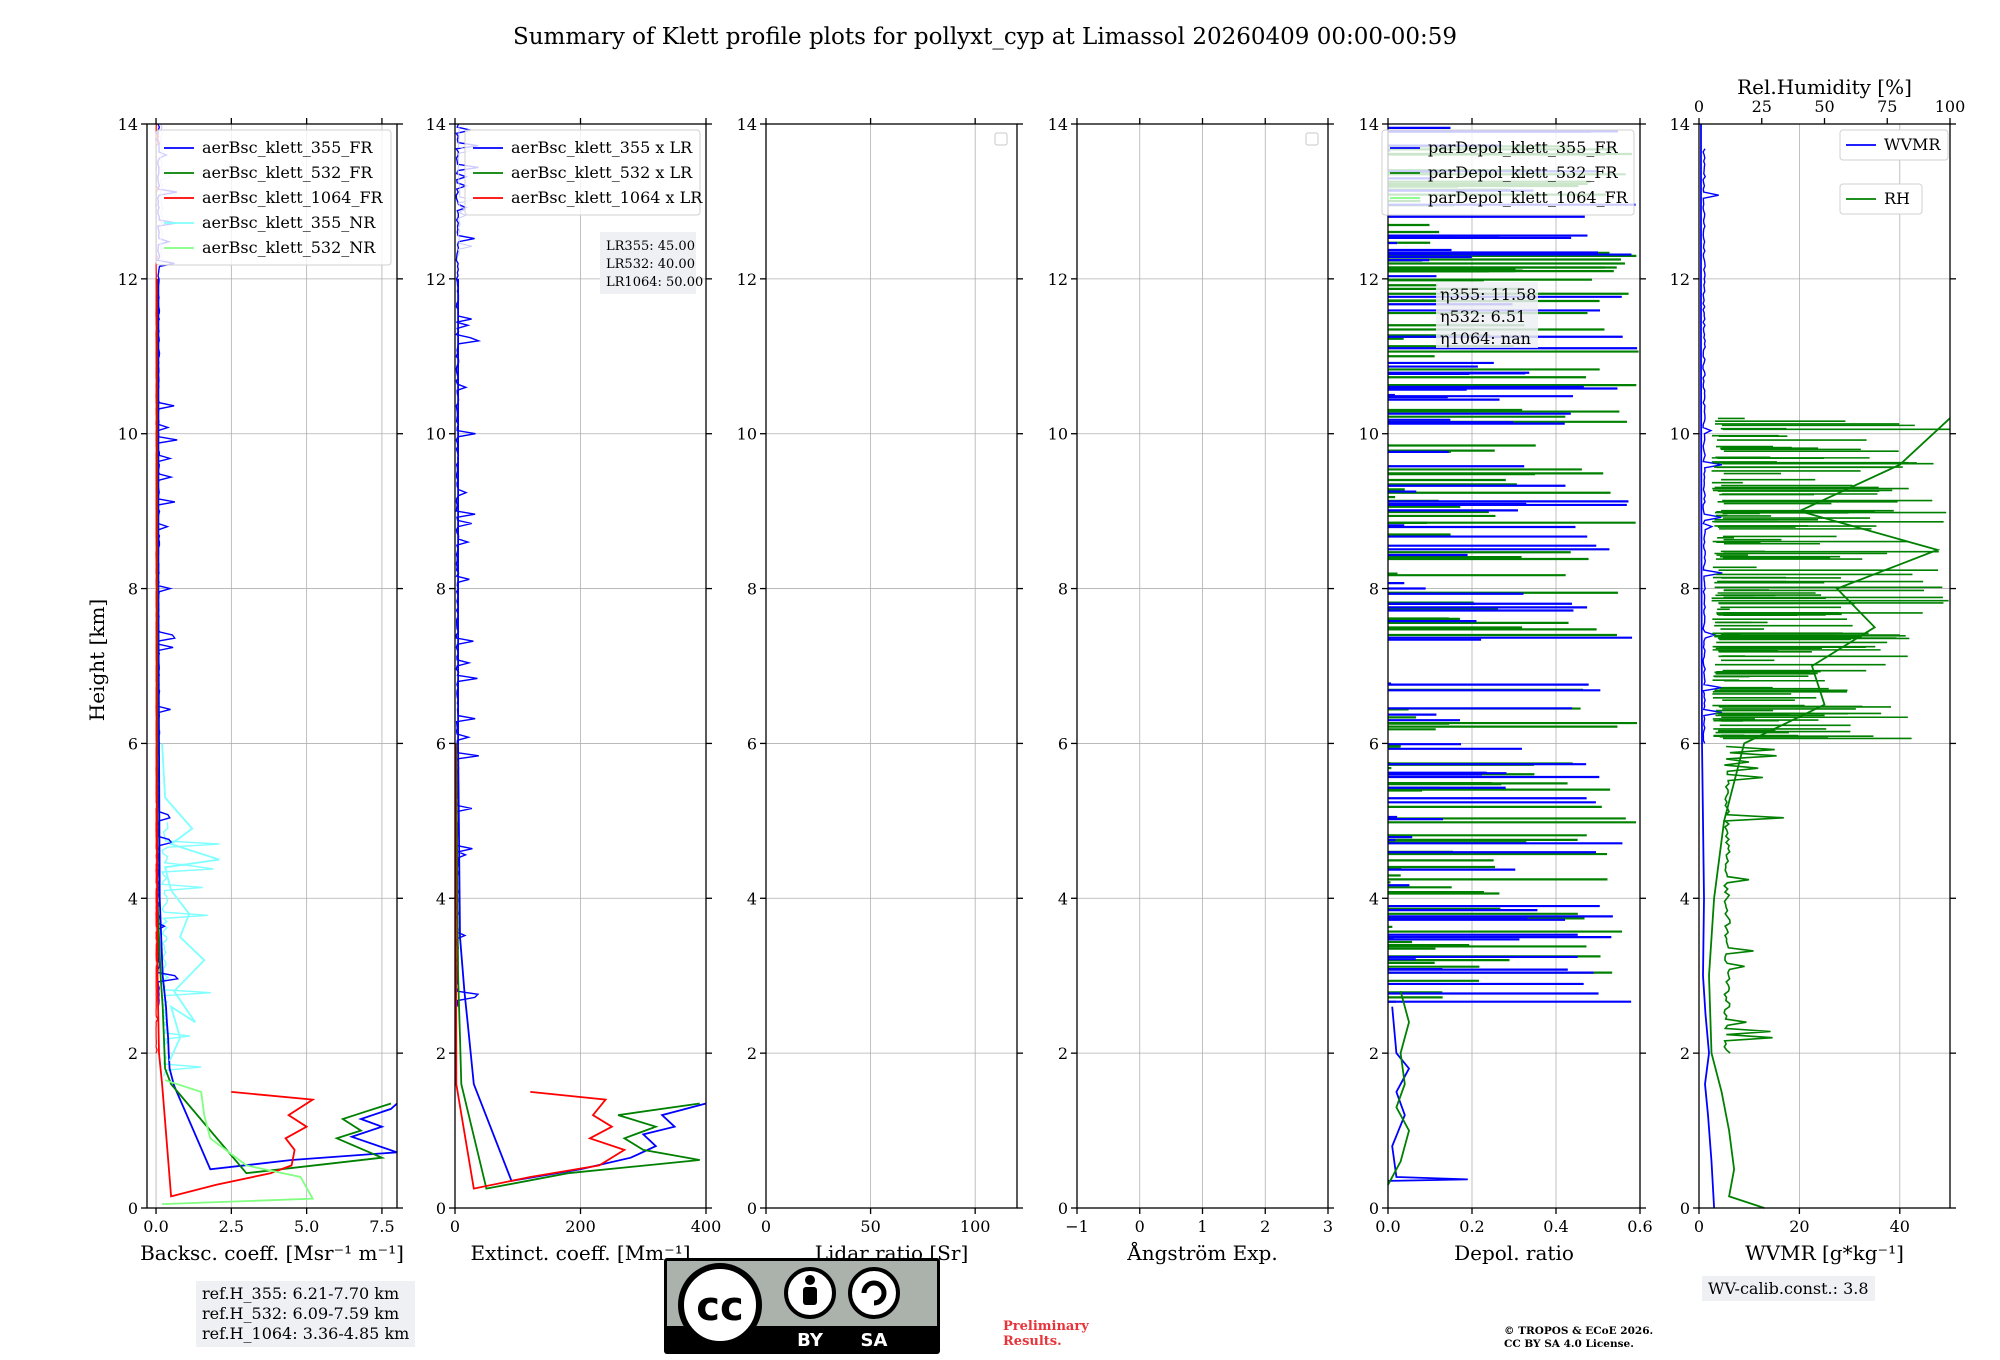 The width and height of the screenshot is (2000, 1360). Describe the element at coordinates (1900, 1226) in the screenshot. I see `x-tick-label: 40` at that location.